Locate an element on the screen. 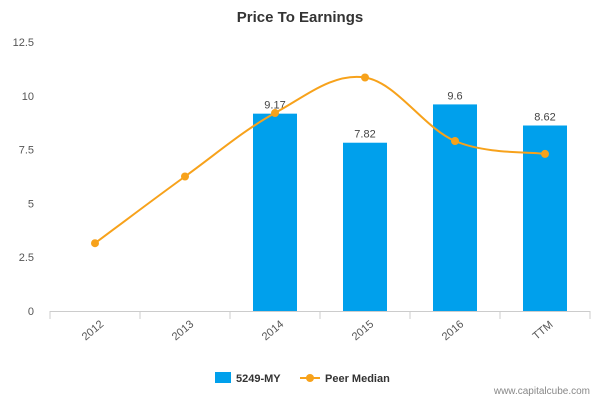 This screenshot has height=405, width=600. x-tick-label: 2015 is located at coordinates (363, 330).